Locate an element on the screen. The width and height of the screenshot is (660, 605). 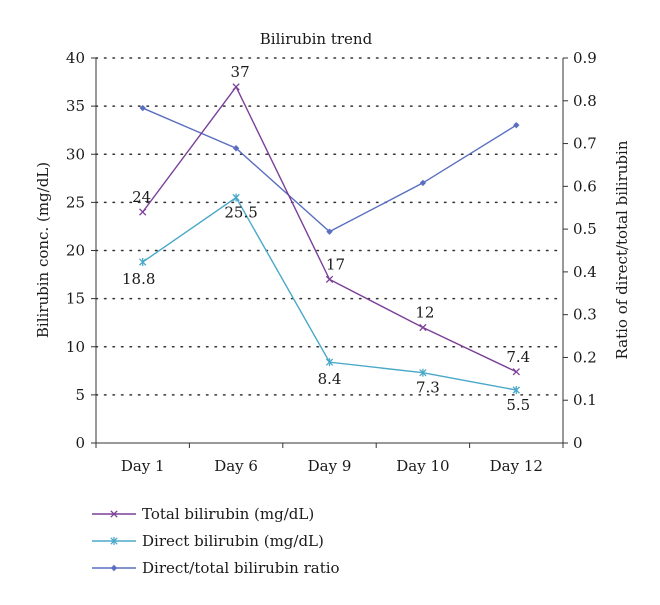
legend-label: Direct bilirubin (mg/dL) is located at coordinates (233, 541).